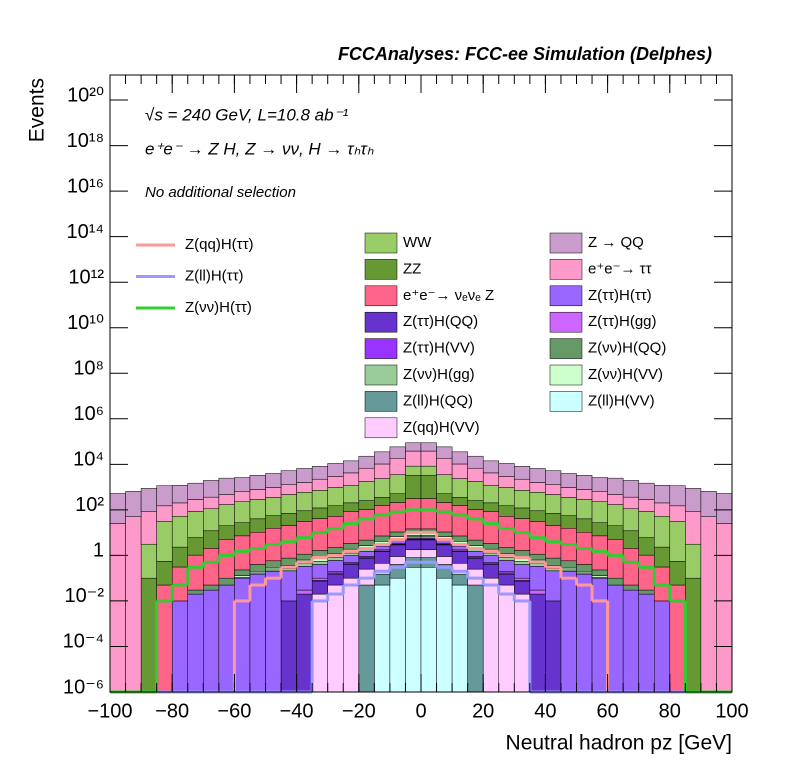 The image size is (796, 772). What do you see at coordinates (625, 374) in the screenshot?
I see `legend-label: Z(νν)H(VV)` at bounding box center [625, 374].